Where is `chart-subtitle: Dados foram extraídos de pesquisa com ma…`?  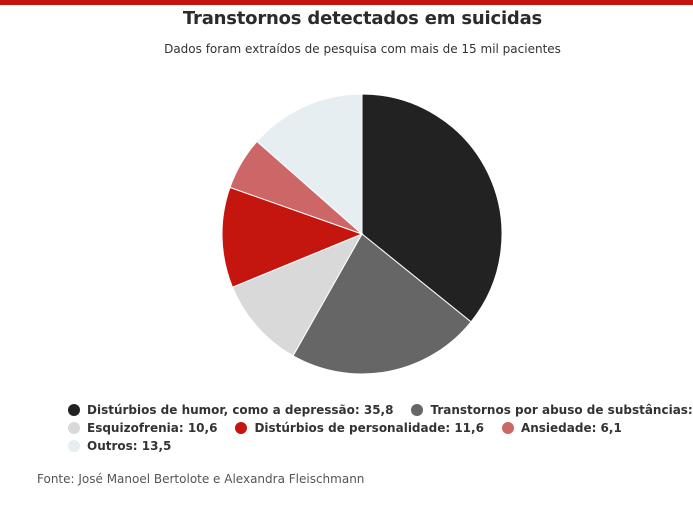
chart-subtitle: Dados foram extraídos de pesquisa com ma… is located at coordinates (362, 49).